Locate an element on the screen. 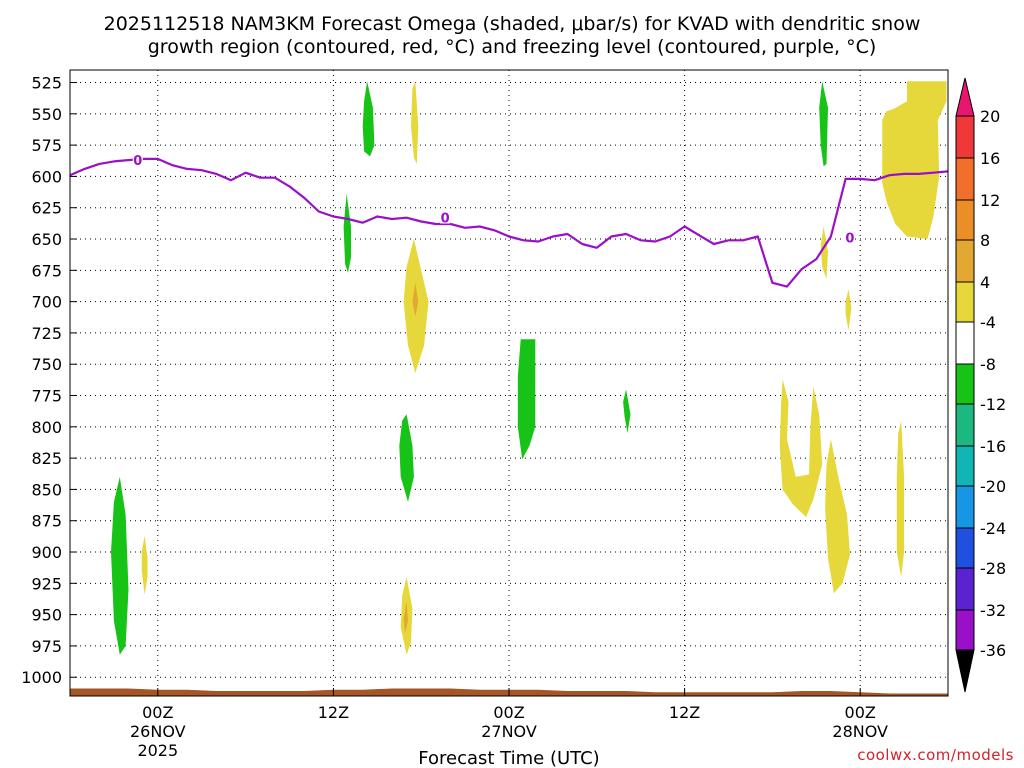  y-tick-label: 900 is located at coordinates (46, 552).